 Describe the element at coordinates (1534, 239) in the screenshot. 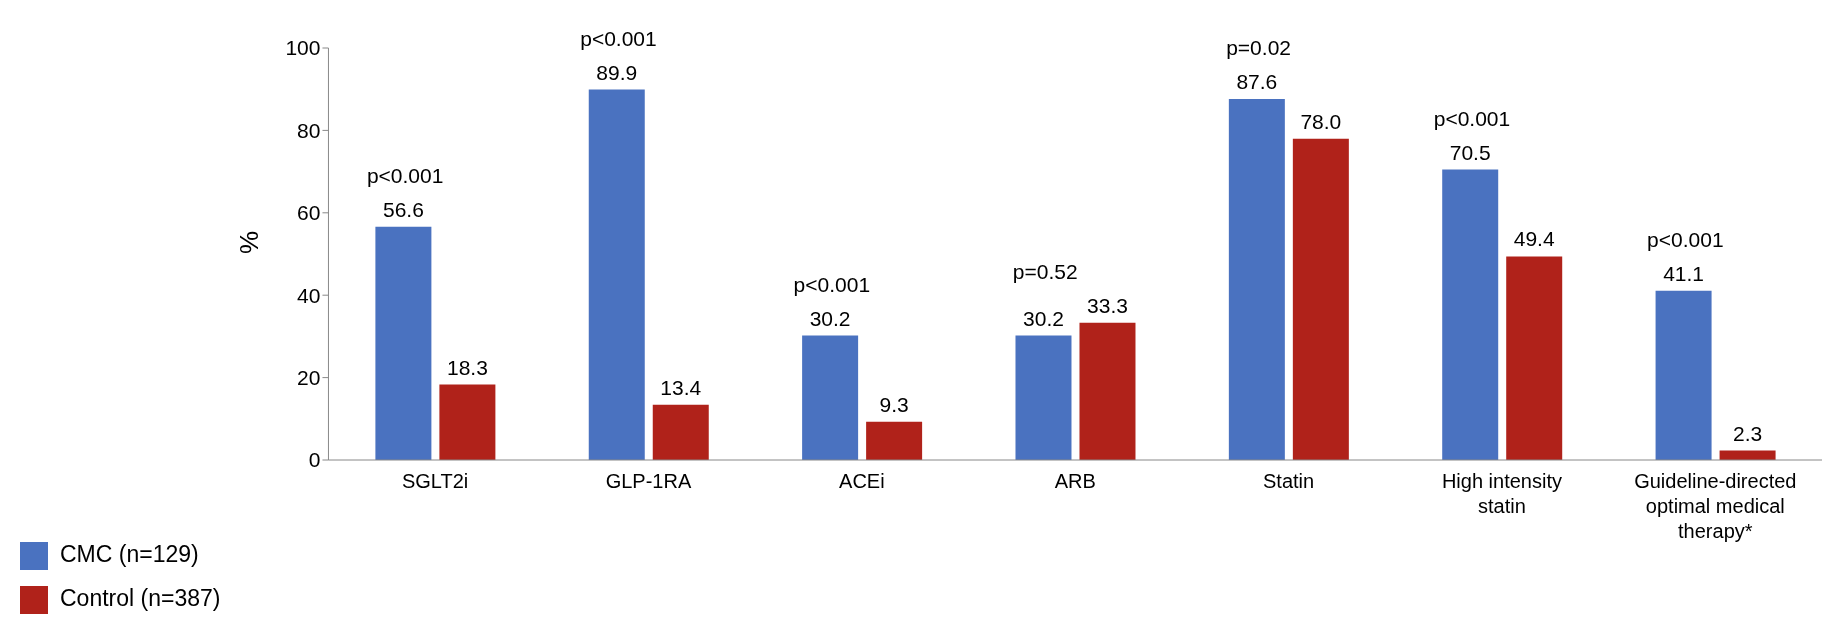

I see `data-label: 49.4` at that location.